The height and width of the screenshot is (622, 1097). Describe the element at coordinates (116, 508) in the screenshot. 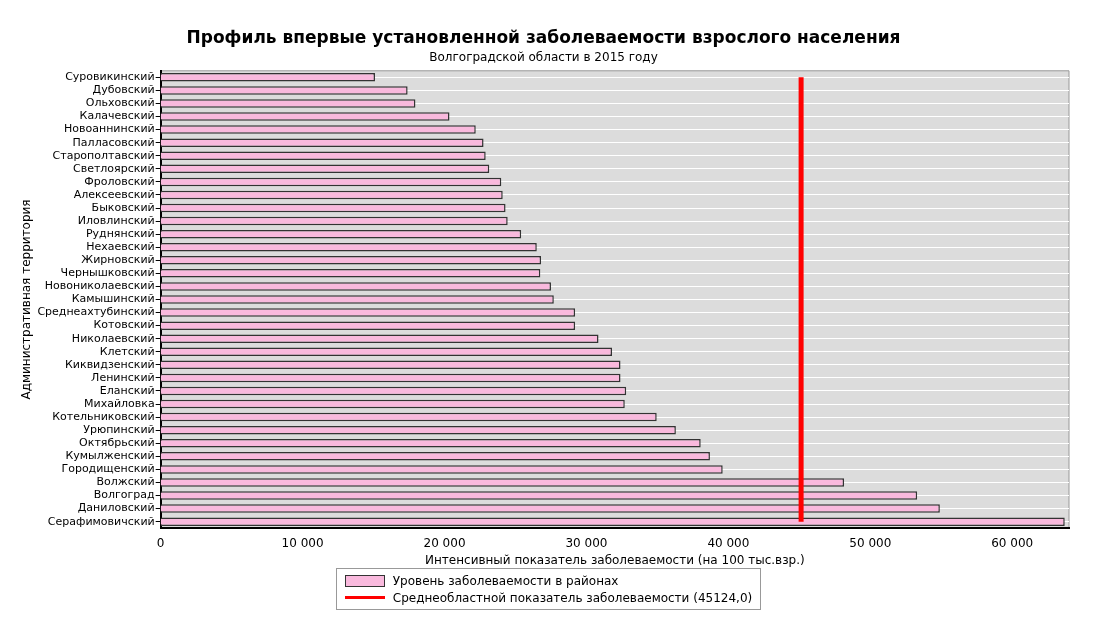

I see `y-tick-label: Даниловский` at that location.